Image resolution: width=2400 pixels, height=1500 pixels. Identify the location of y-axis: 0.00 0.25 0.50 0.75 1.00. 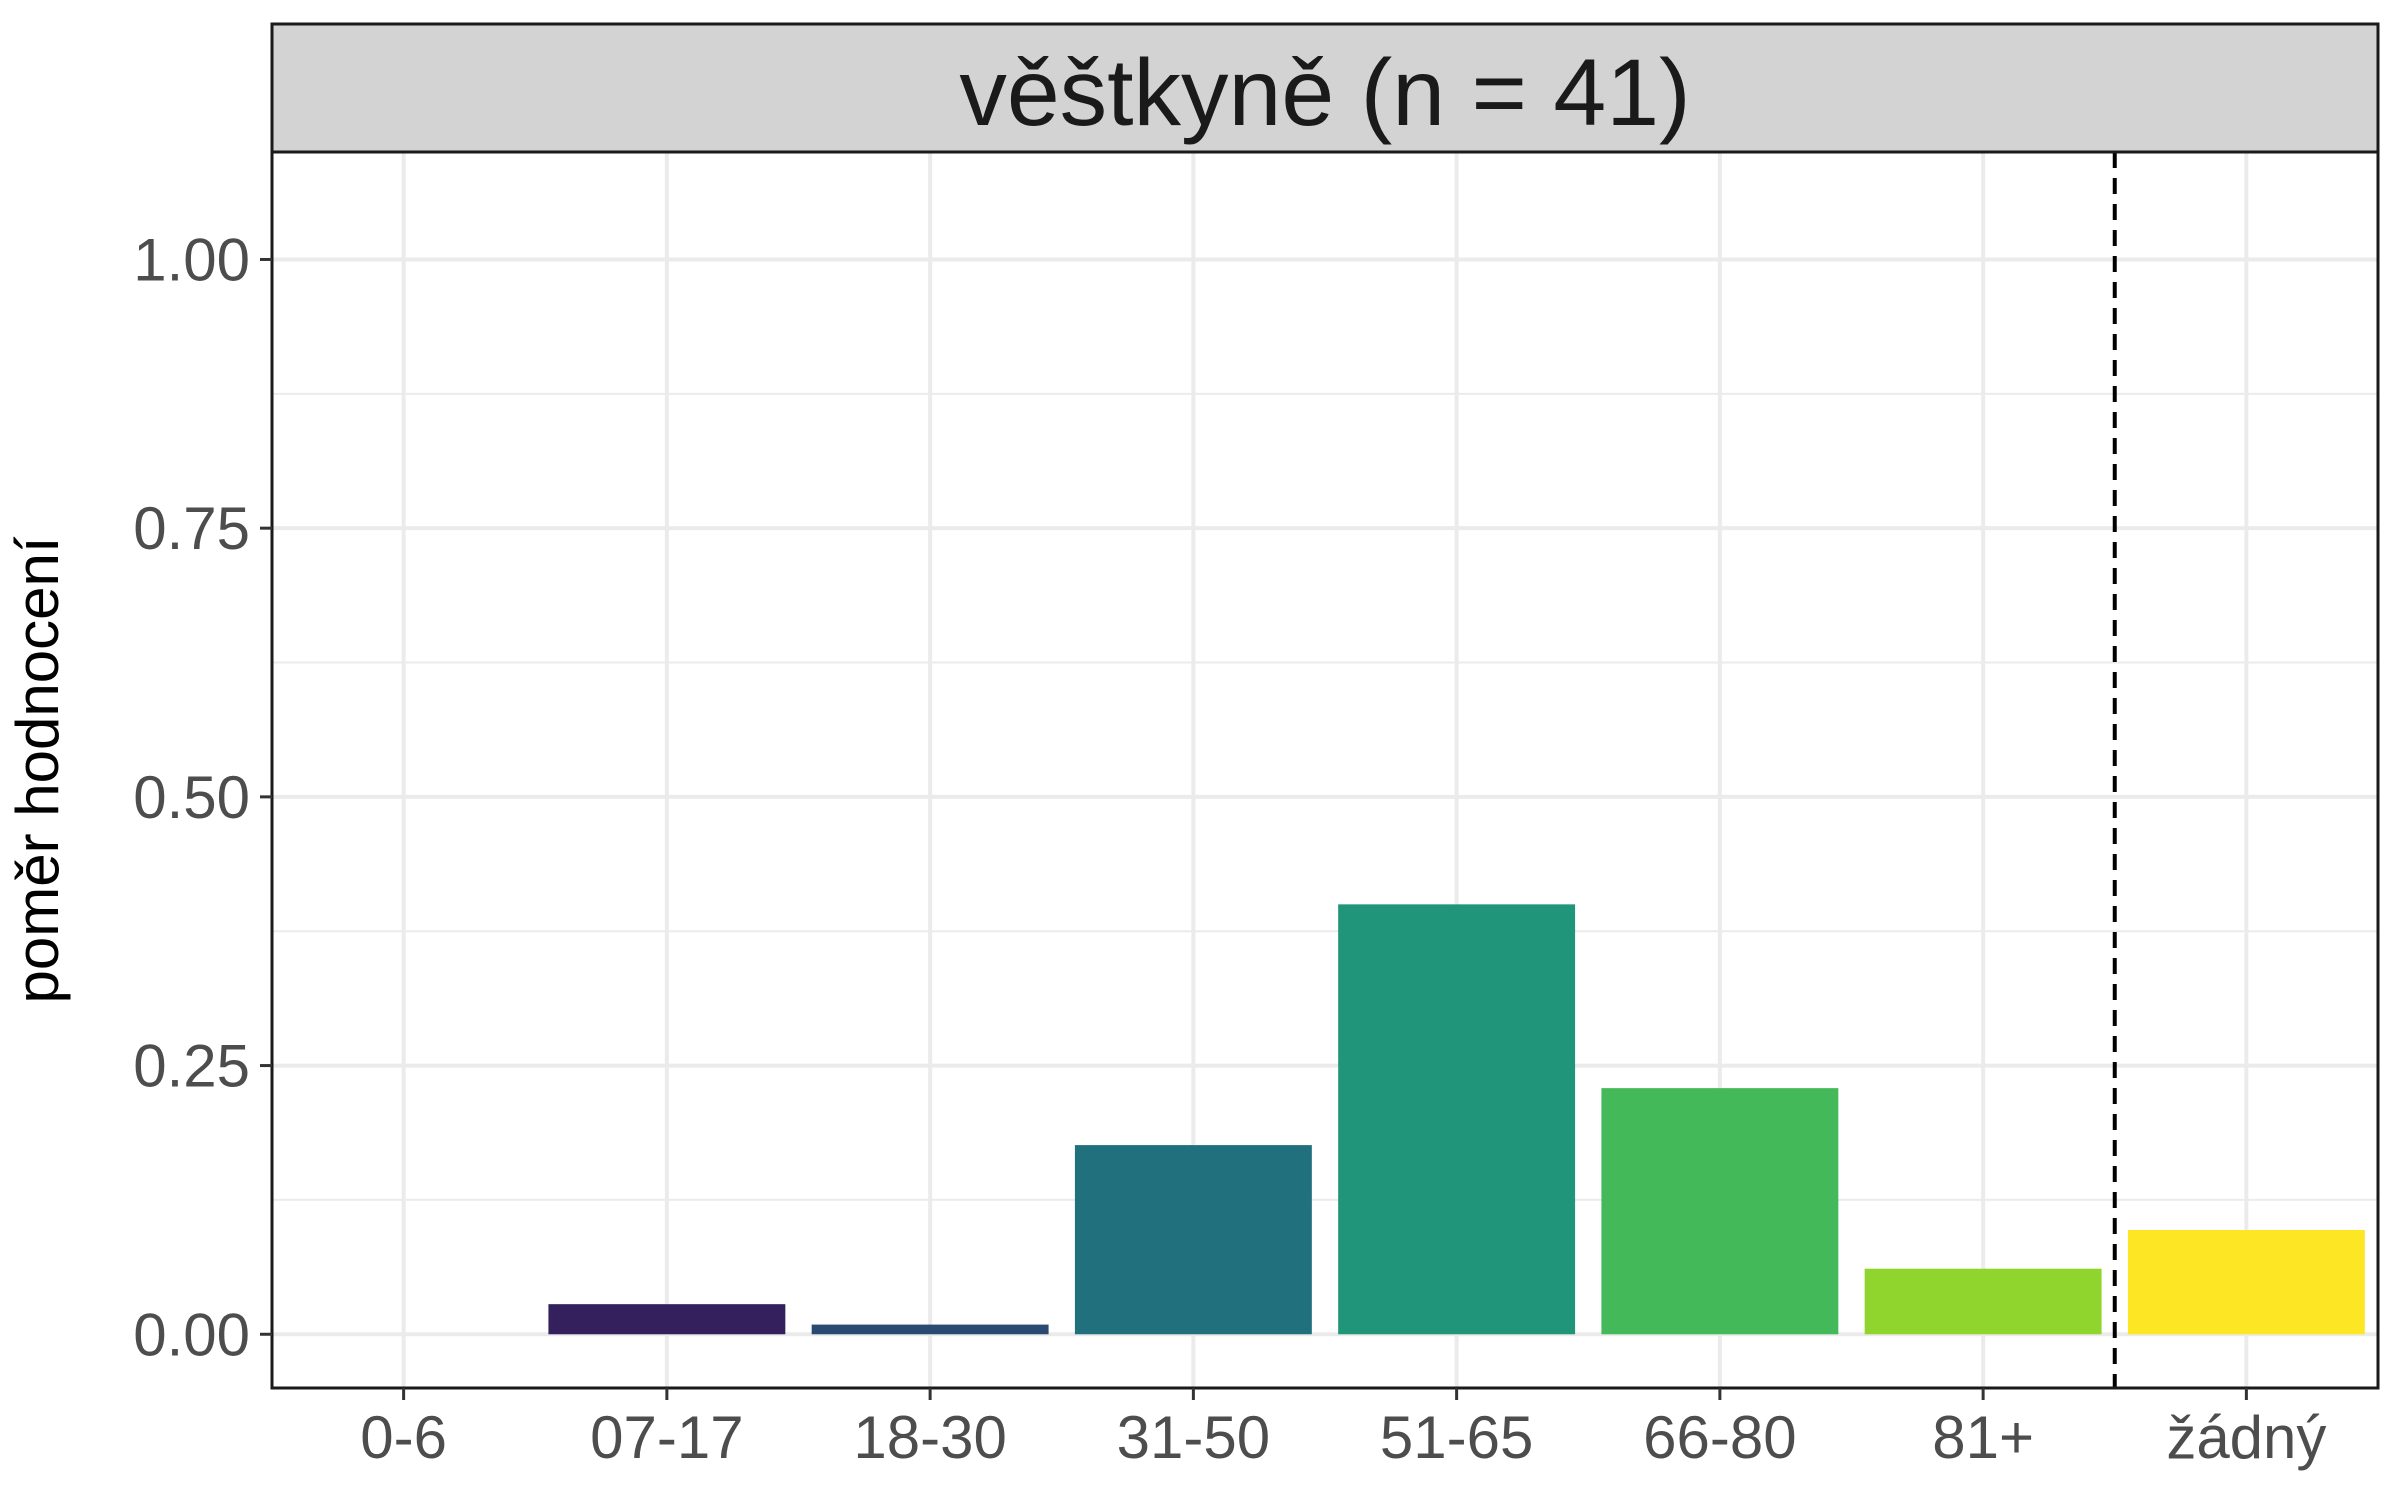
(202, 797).